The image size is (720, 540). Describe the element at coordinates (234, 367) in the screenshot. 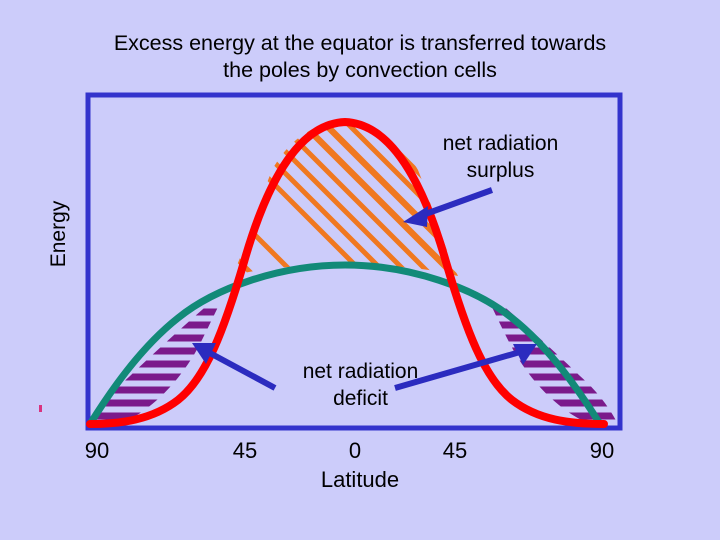

I see `deficit-arrow-left` at that location.